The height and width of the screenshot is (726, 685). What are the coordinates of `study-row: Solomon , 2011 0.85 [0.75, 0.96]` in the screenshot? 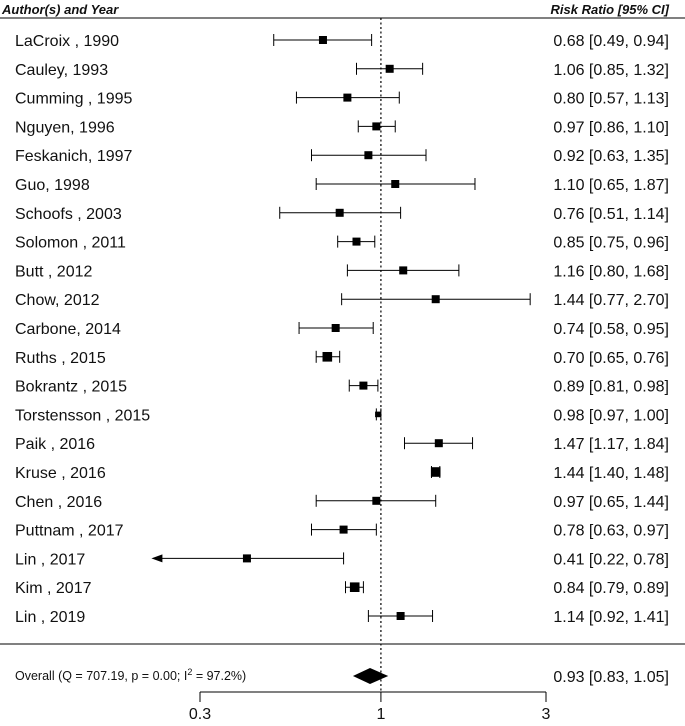 It's located at (342, 243).